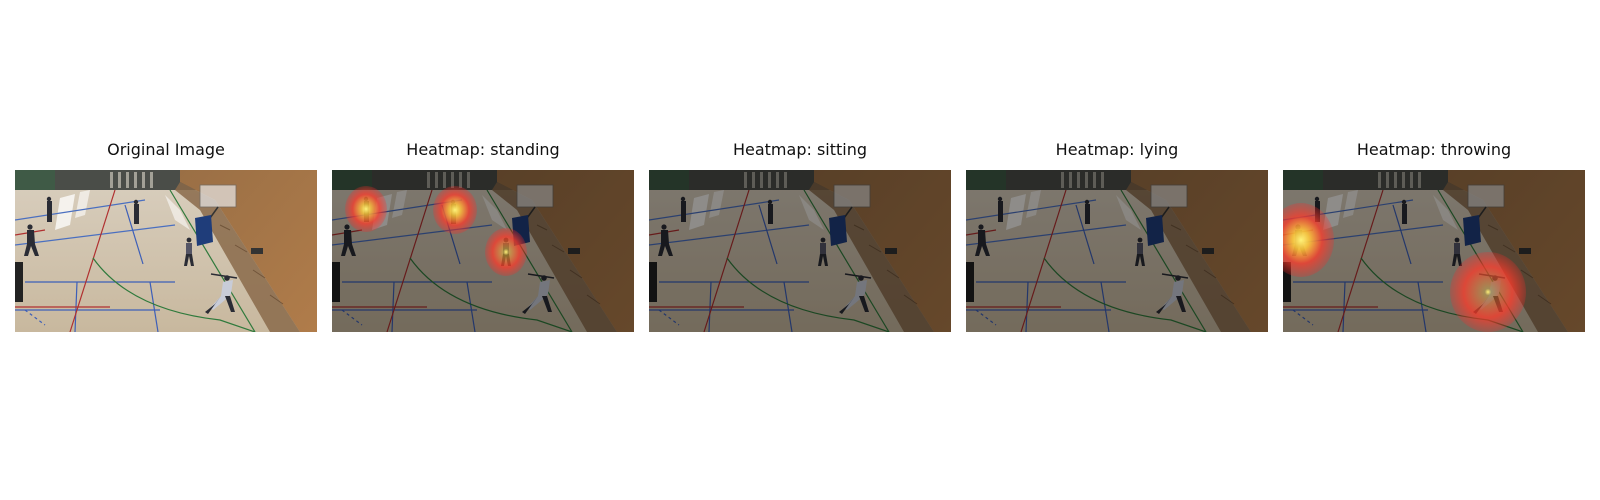  I want to click on panel-heatmap-lying: Heatmap: lying, so click(1117, 235).